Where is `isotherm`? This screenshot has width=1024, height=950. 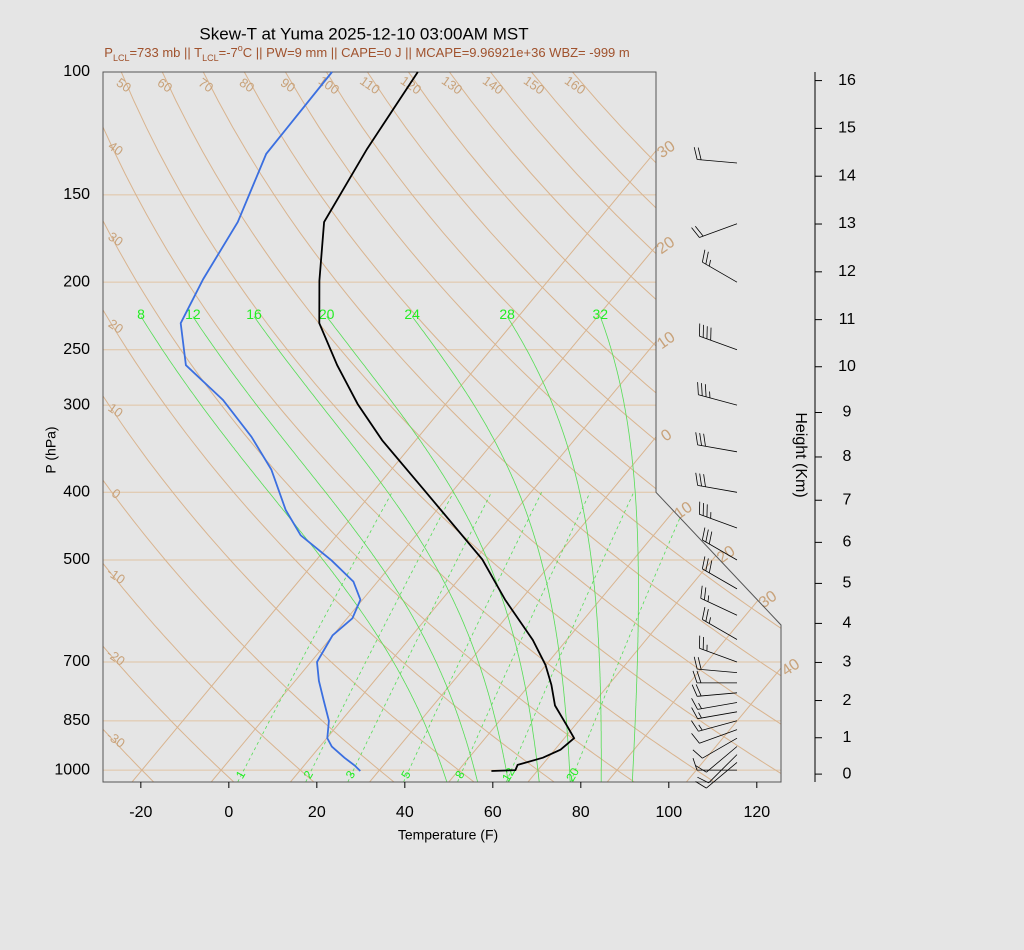 isotherm is located at coordinates (693, 427).